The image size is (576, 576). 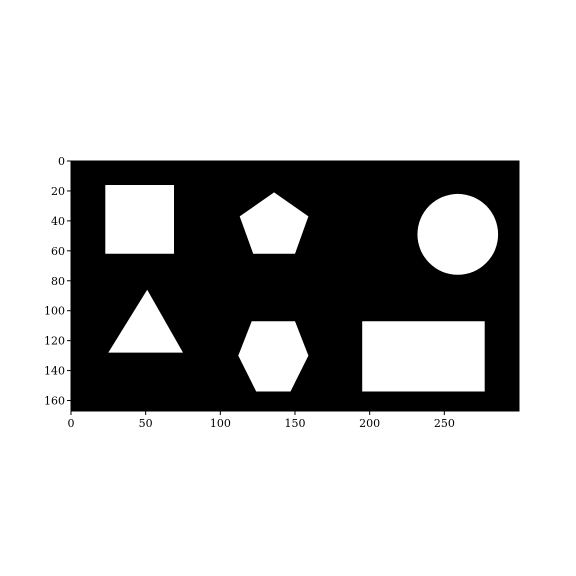 I want to click on triangle-shape, so click(x=145, y=321).